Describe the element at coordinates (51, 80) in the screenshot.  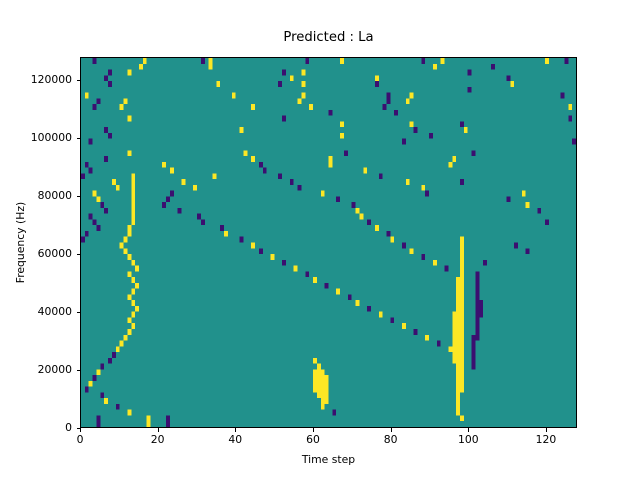
I see `y-tick-label: 120000` at that location.